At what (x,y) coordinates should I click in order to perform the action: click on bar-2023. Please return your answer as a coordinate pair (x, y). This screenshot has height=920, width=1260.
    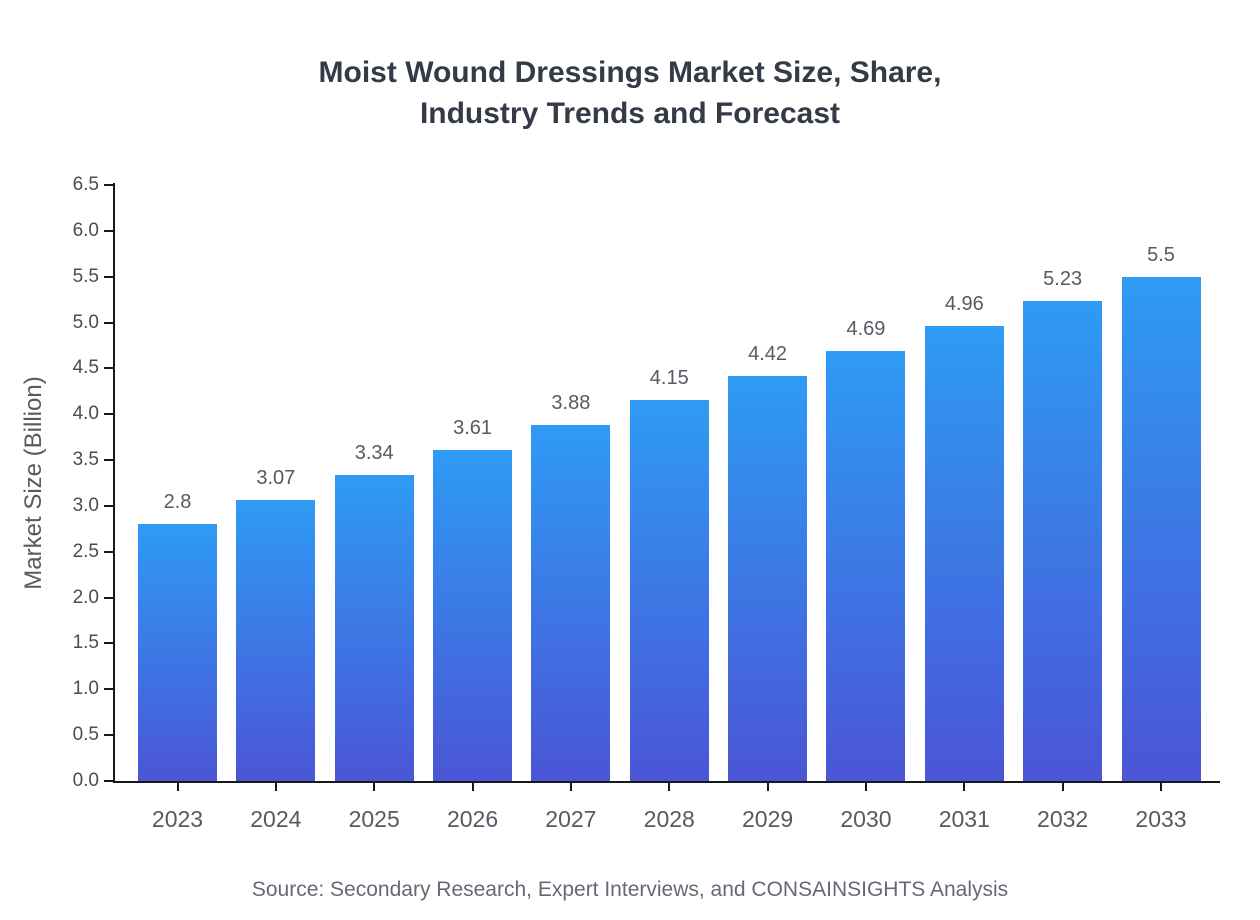
    Looking at the image, I should click on (177, 652).